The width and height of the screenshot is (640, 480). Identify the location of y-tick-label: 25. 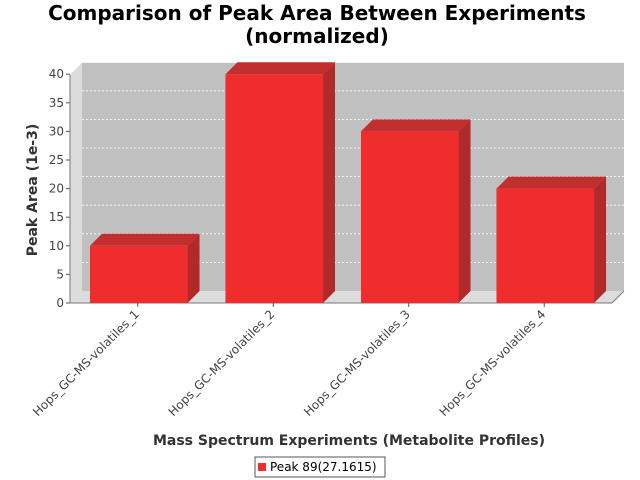
(56, 160).